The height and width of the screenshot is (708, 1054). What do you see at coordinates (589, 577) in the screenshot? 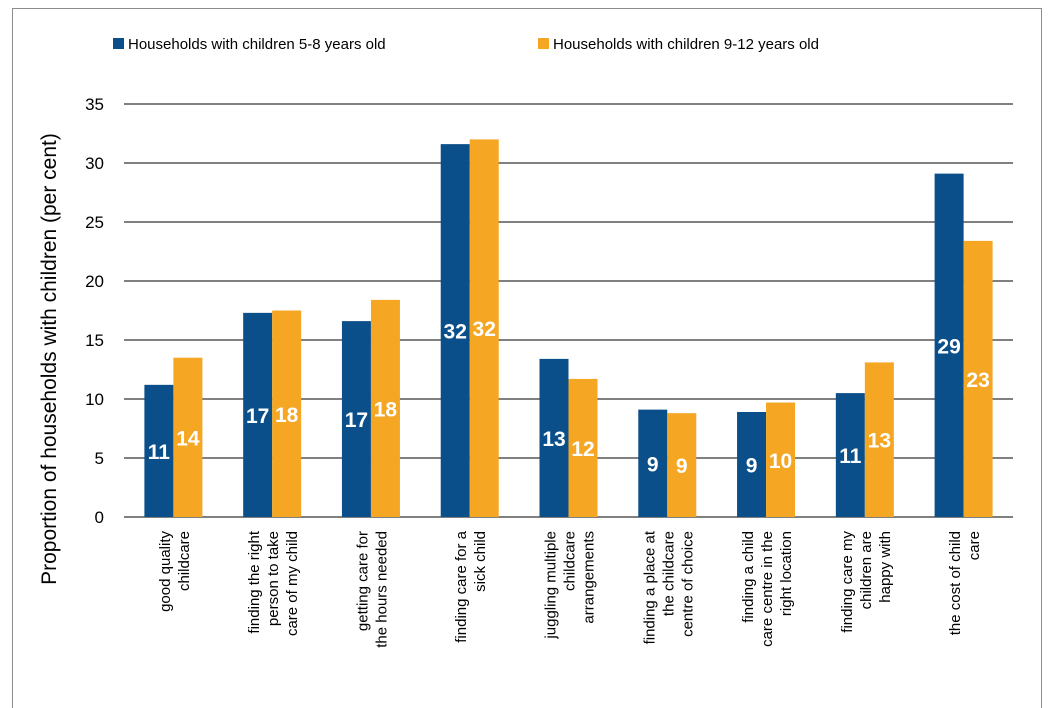
I see `x-tick-label: arrangements` at bounding box center [589, 577].